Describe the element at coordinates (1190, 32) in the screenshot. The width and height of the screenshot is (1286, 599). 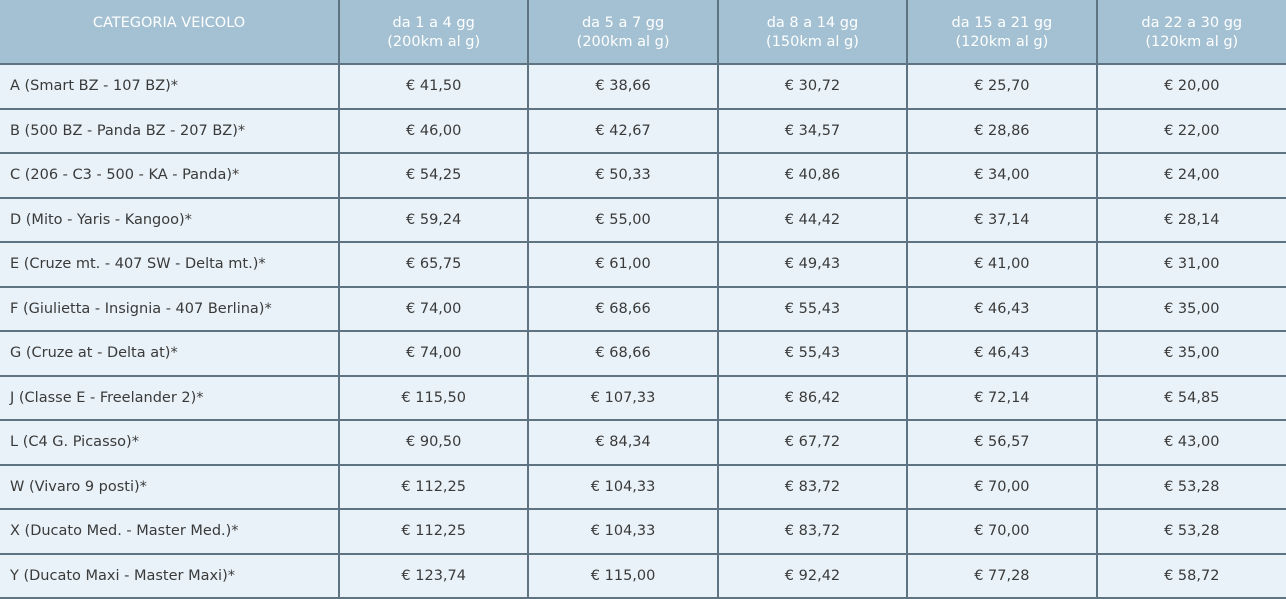
I see `header-period-5: da 22 a 30 gg (120km al g)` at that location.